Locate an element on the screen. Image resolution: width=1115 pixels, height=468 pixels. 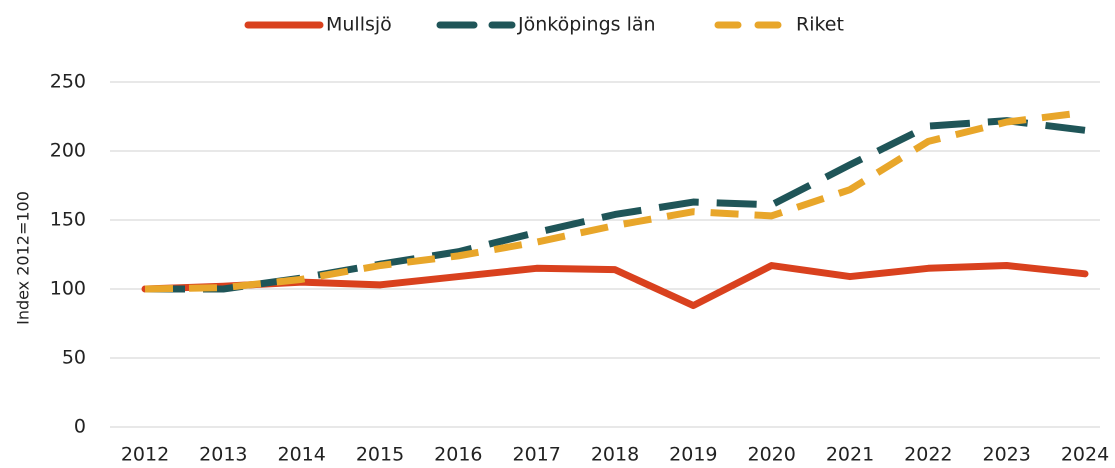
x-tick-label: 2013 is located at coordinates (223, 455).